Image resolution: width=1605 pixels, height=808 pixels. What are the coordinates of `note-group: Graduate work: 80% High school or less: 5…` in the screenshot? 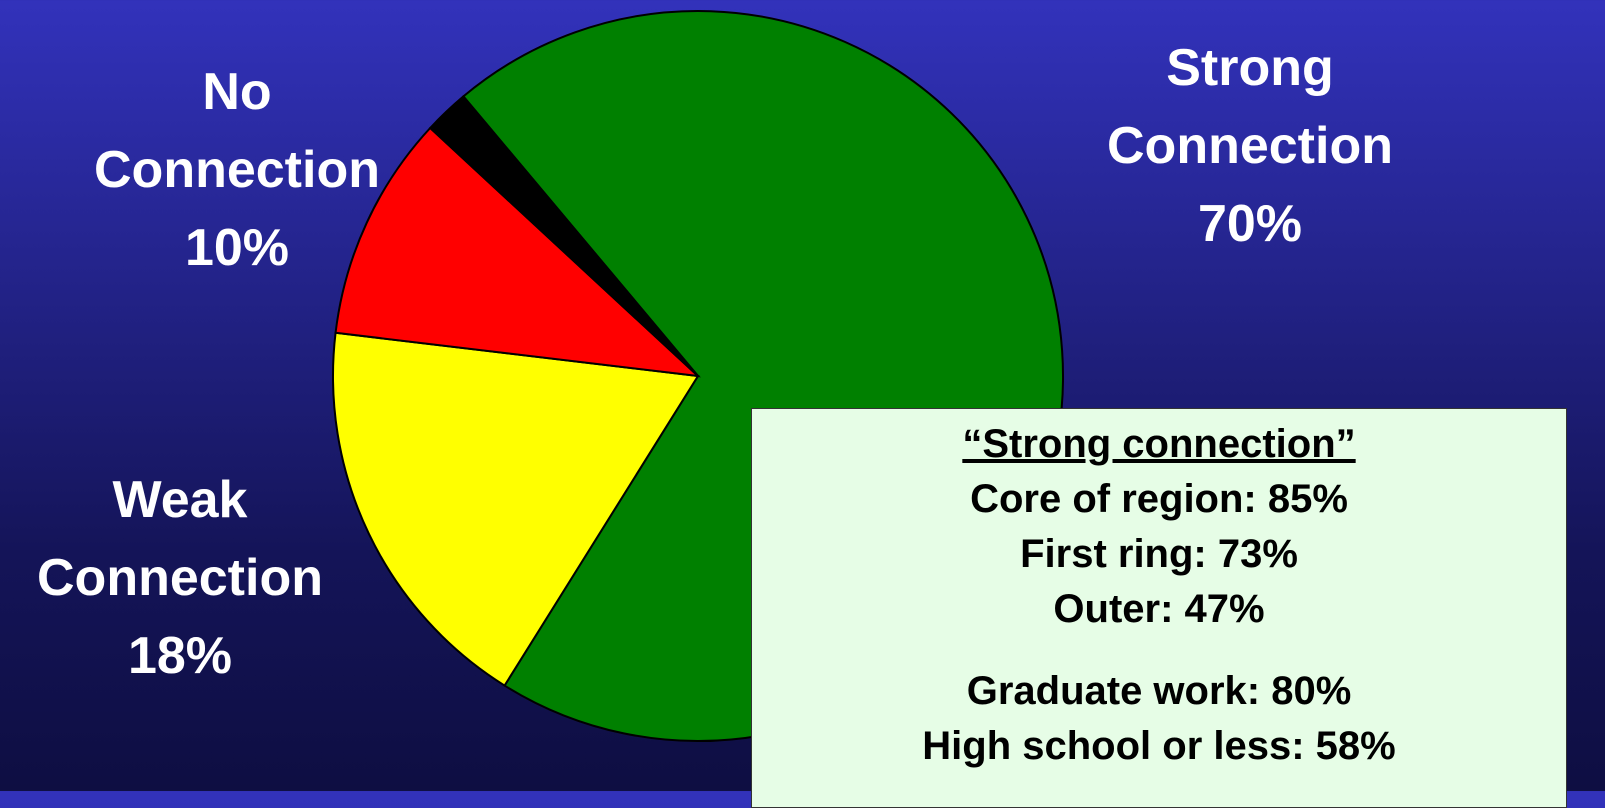 It's located at (1159, 719).